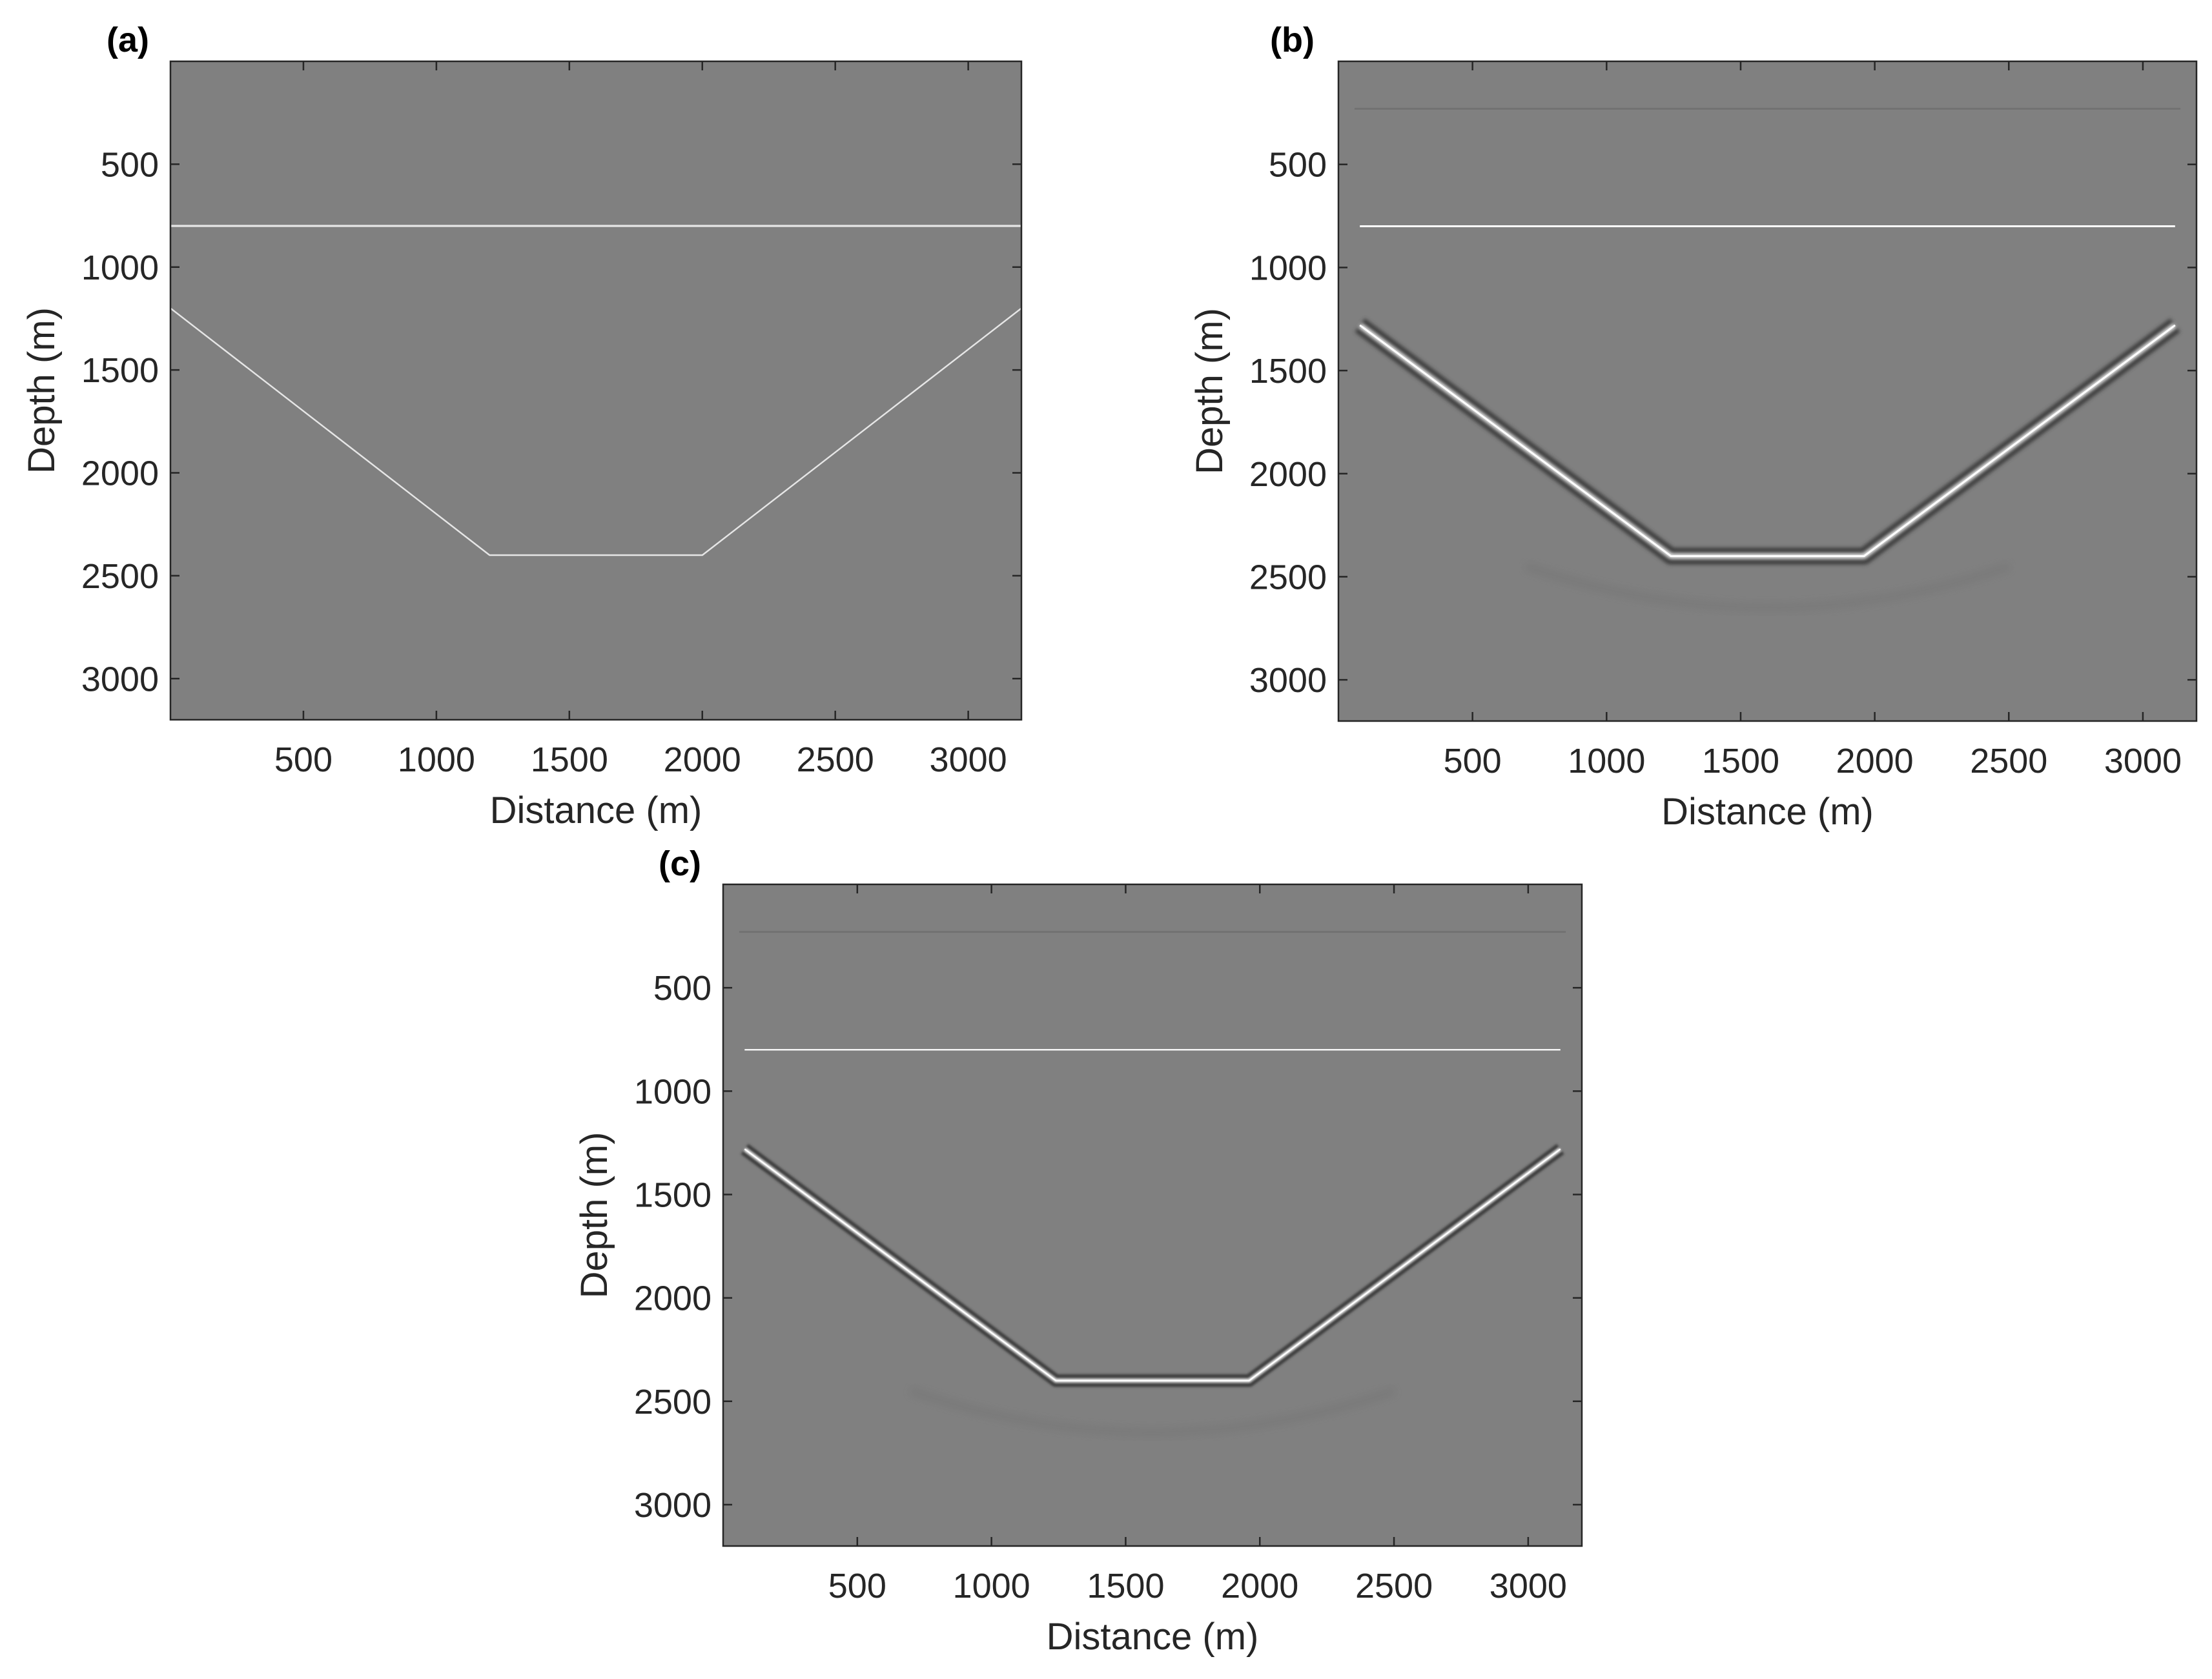 This screenshot has width=2212, height=1679. I want to click on panel-label: (b), so click(1292, 40).